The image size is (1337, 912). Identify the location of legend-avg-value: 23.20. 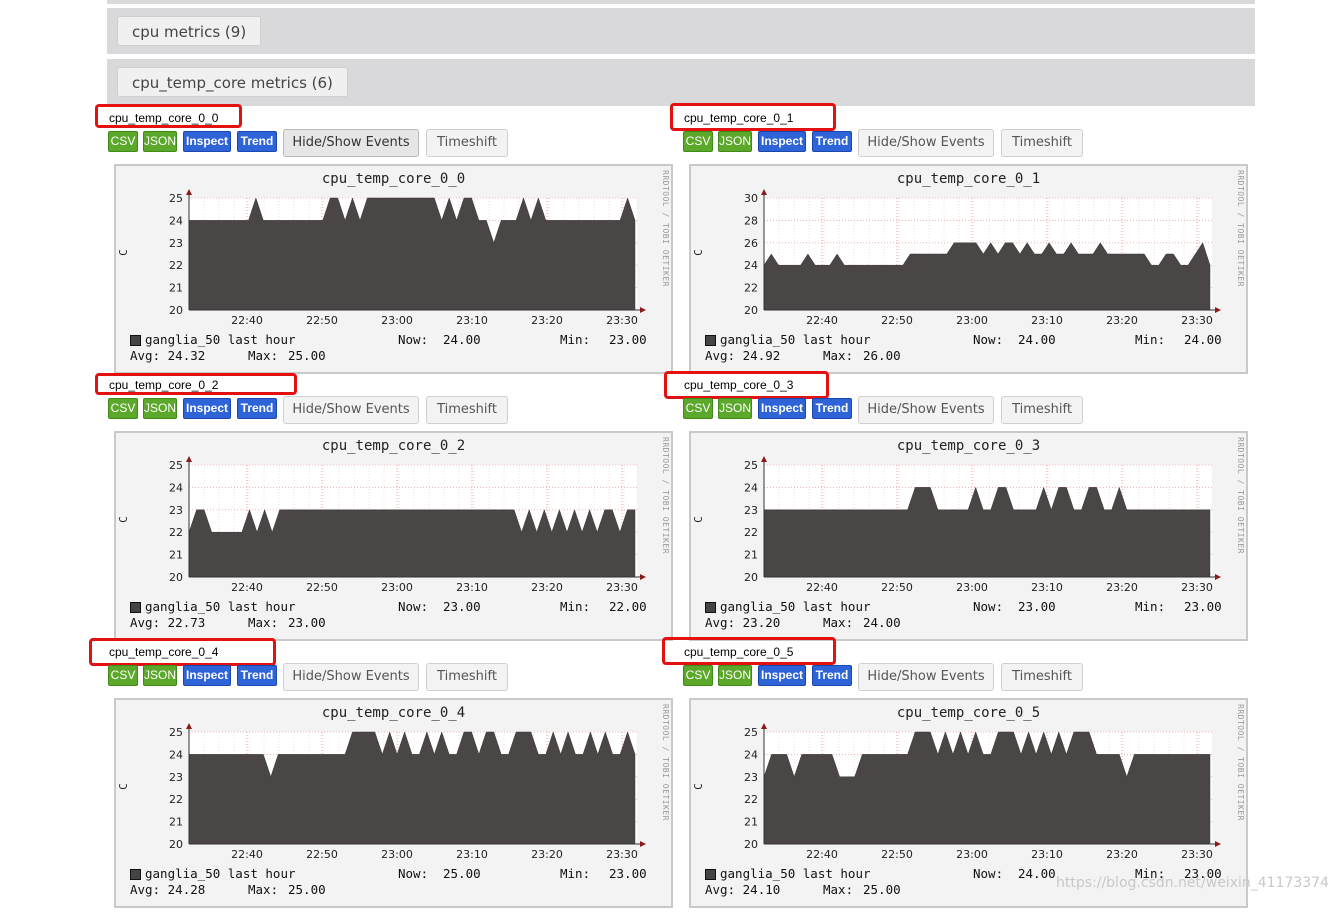
(761, 622).